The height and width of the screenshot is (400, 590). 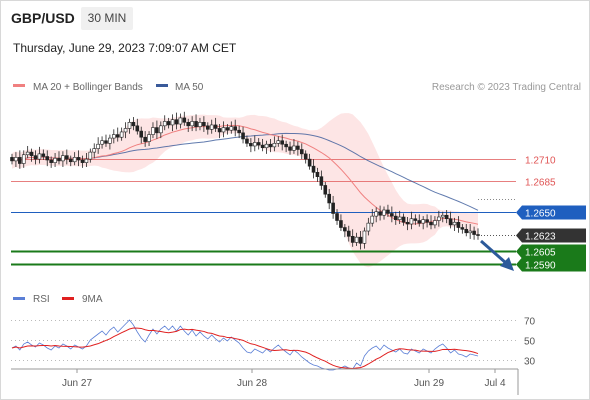 I want to click on x-label-Jul 4: Jul 4, so click(x=495, y=383).